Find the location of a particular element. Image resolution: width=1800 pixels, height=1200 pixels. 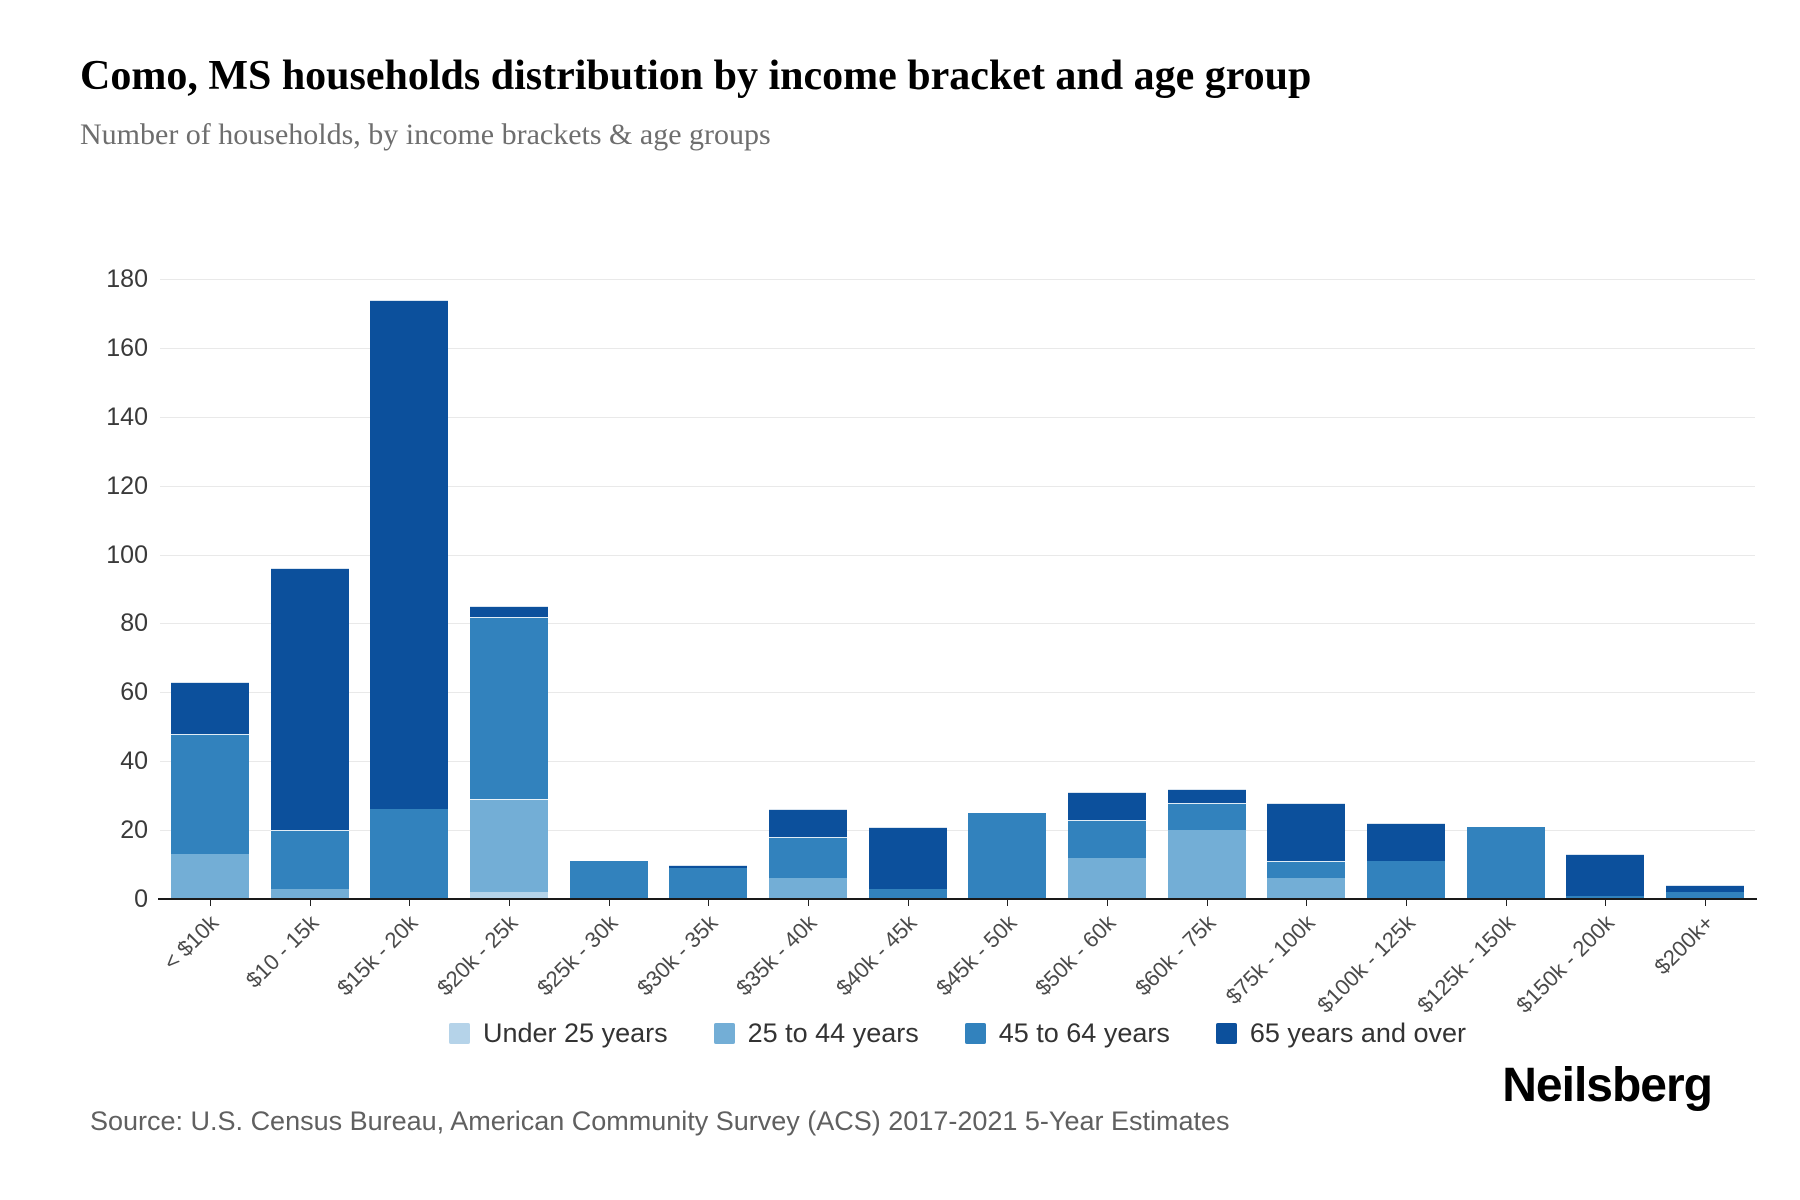

x-axis-label: $15k - 20k is located at coordinates (377, 955).